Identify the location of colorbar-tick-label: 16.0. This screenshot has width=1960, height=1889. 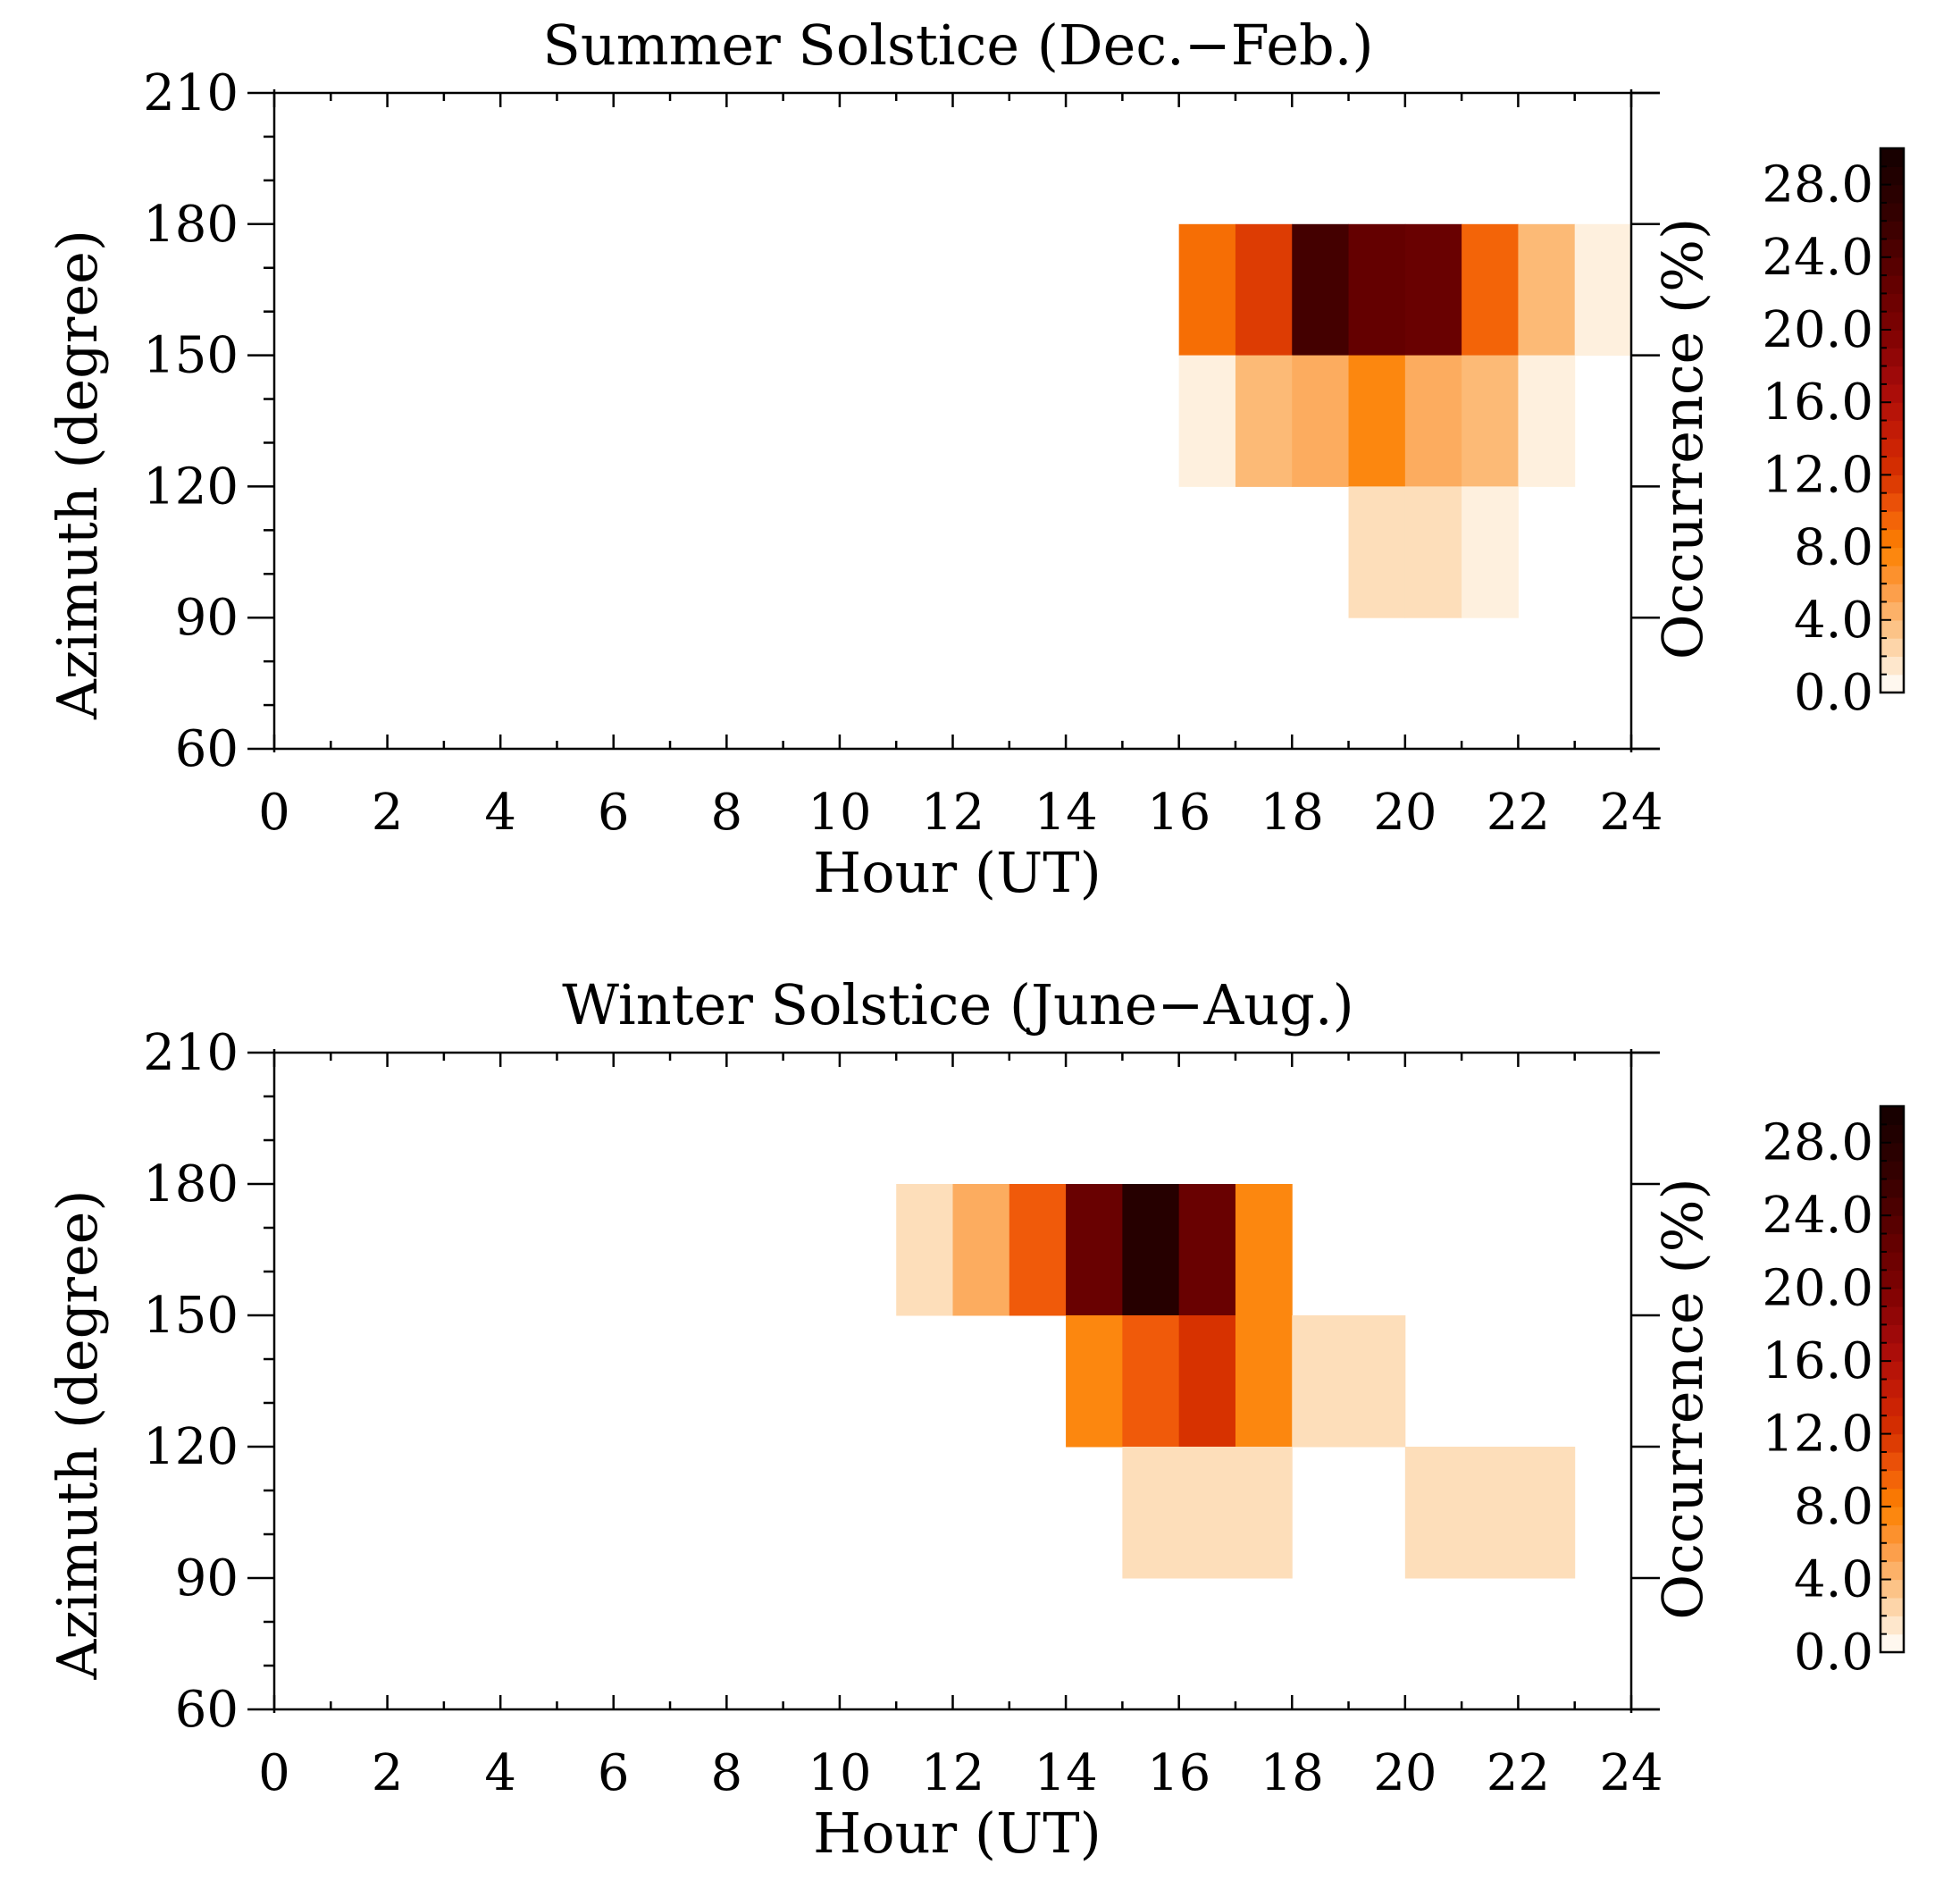
(1818, 1361).